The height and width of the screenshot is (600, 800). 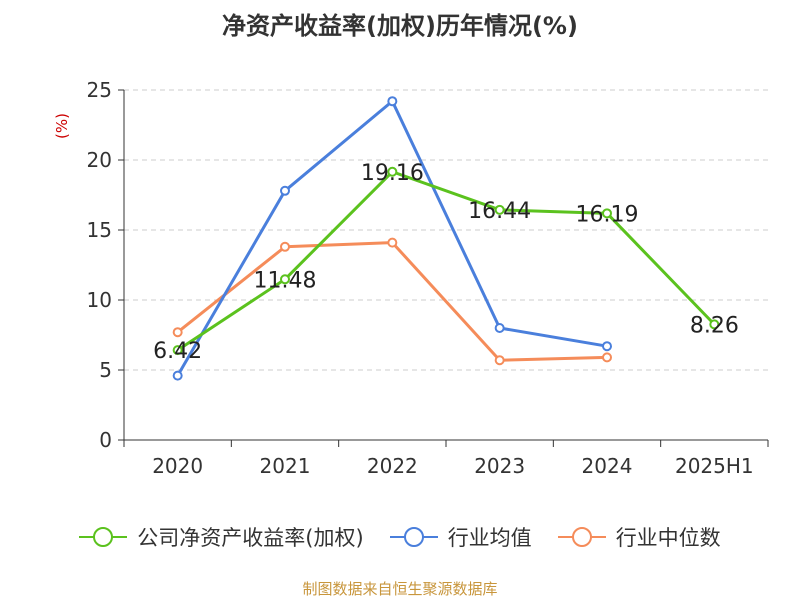 I want to click on x-tick-label: 2023, so click(x=499, y=466).